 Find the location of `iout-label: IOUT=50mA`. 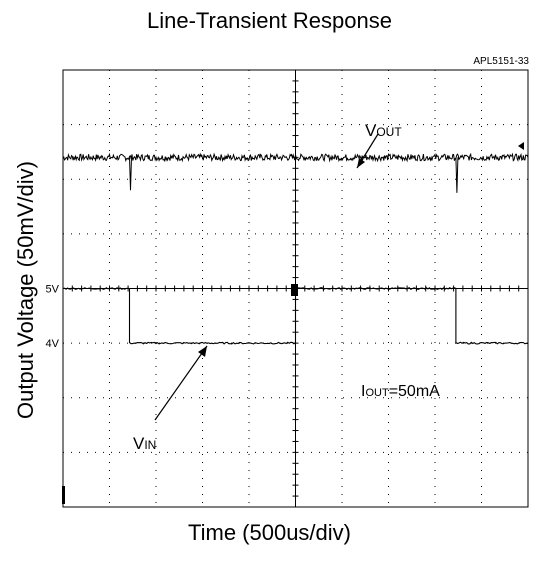

iout-label: IOUT=50mA is located at coordinates (400, 391).